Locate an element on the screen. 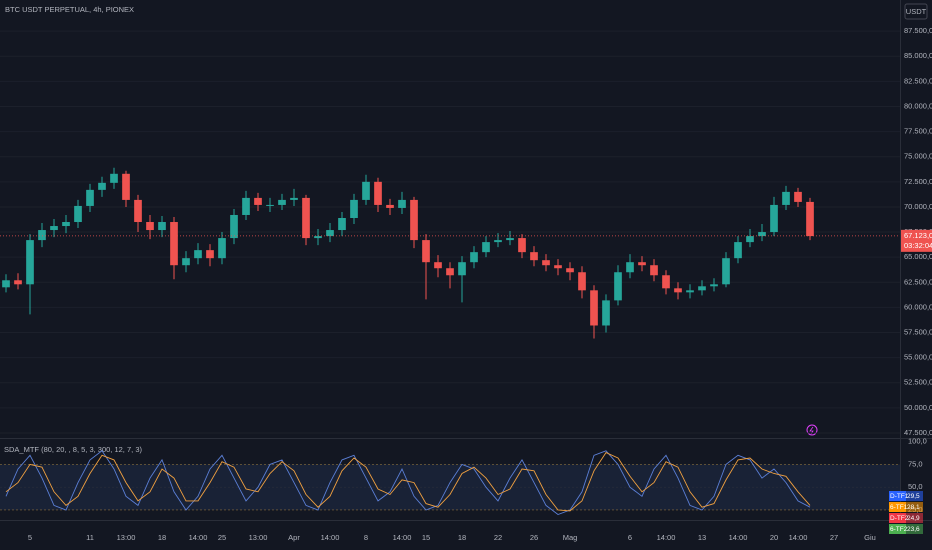 The width and height of the screenshot is (932, 550). countdown-label: 03:32:04 is located at coordinates (918, 245).